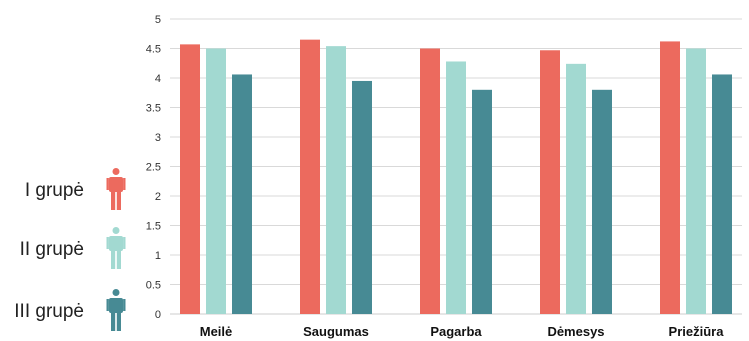 This screenshot has width=749, height=341. Describe the element at coordinates (158, 315) in the screenshot. I see `y-tick-label: 0` at that location.